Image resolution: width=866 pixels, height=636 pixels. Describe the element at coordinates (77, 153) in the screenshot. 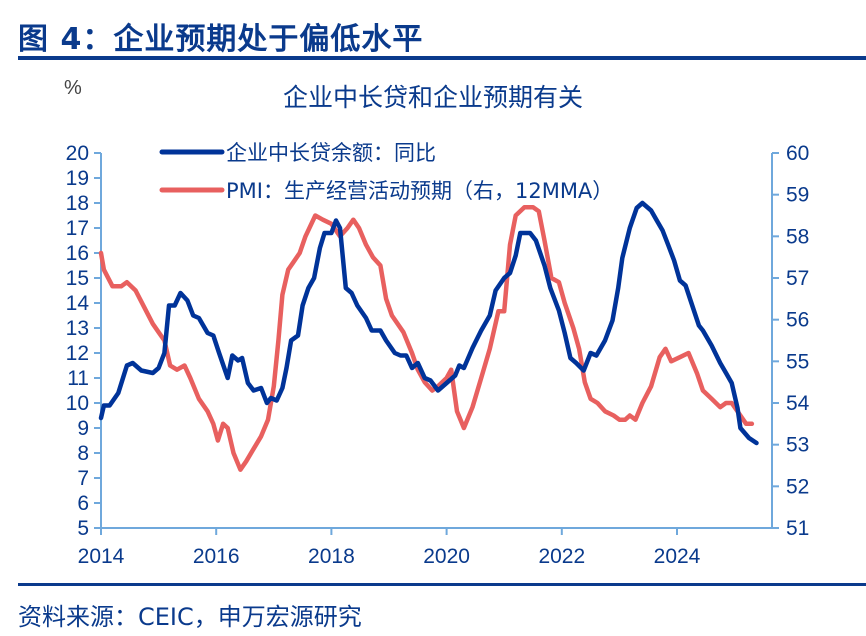

I see `left-tick-label: 20` at that location.